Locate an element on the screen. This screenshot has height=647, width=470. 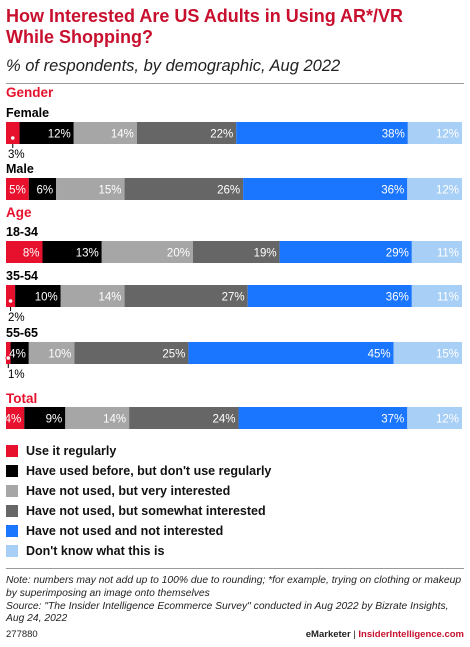
data-label: 9% is located at coordinates (54, 420).